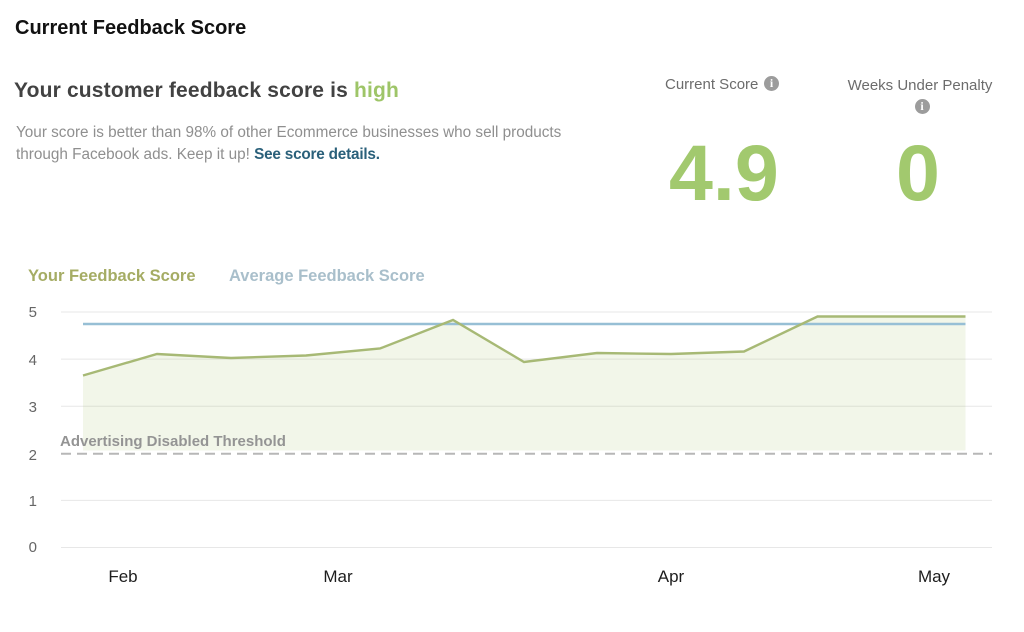  What do you see at coordinates (934, 576) in the screenshot?
I see `svg-text: May` at bounding box center [934, 576].